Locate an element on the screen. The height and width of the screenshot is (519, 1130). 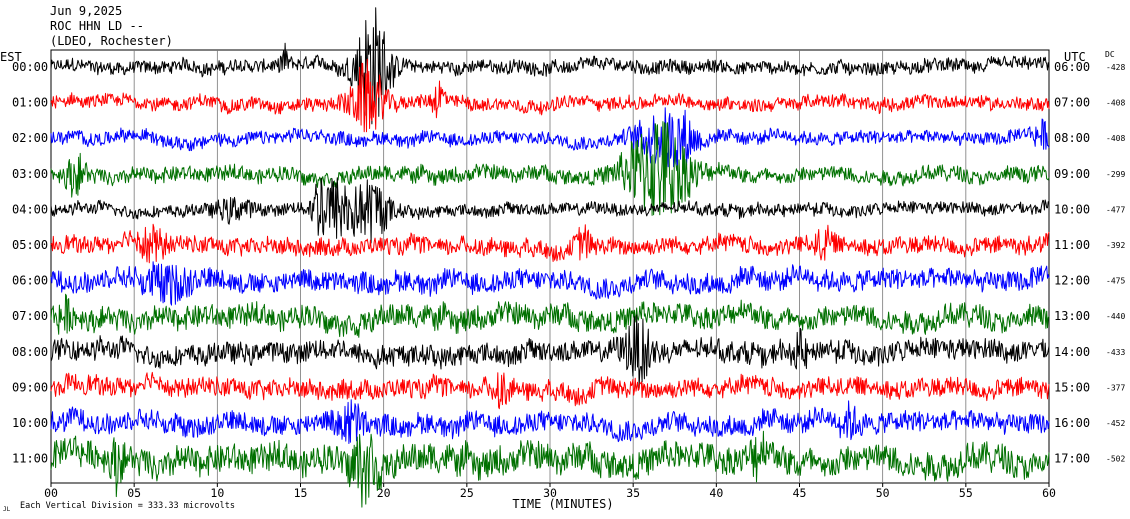
est-hour-label: 00:00 is located at coordinates (30, 67).